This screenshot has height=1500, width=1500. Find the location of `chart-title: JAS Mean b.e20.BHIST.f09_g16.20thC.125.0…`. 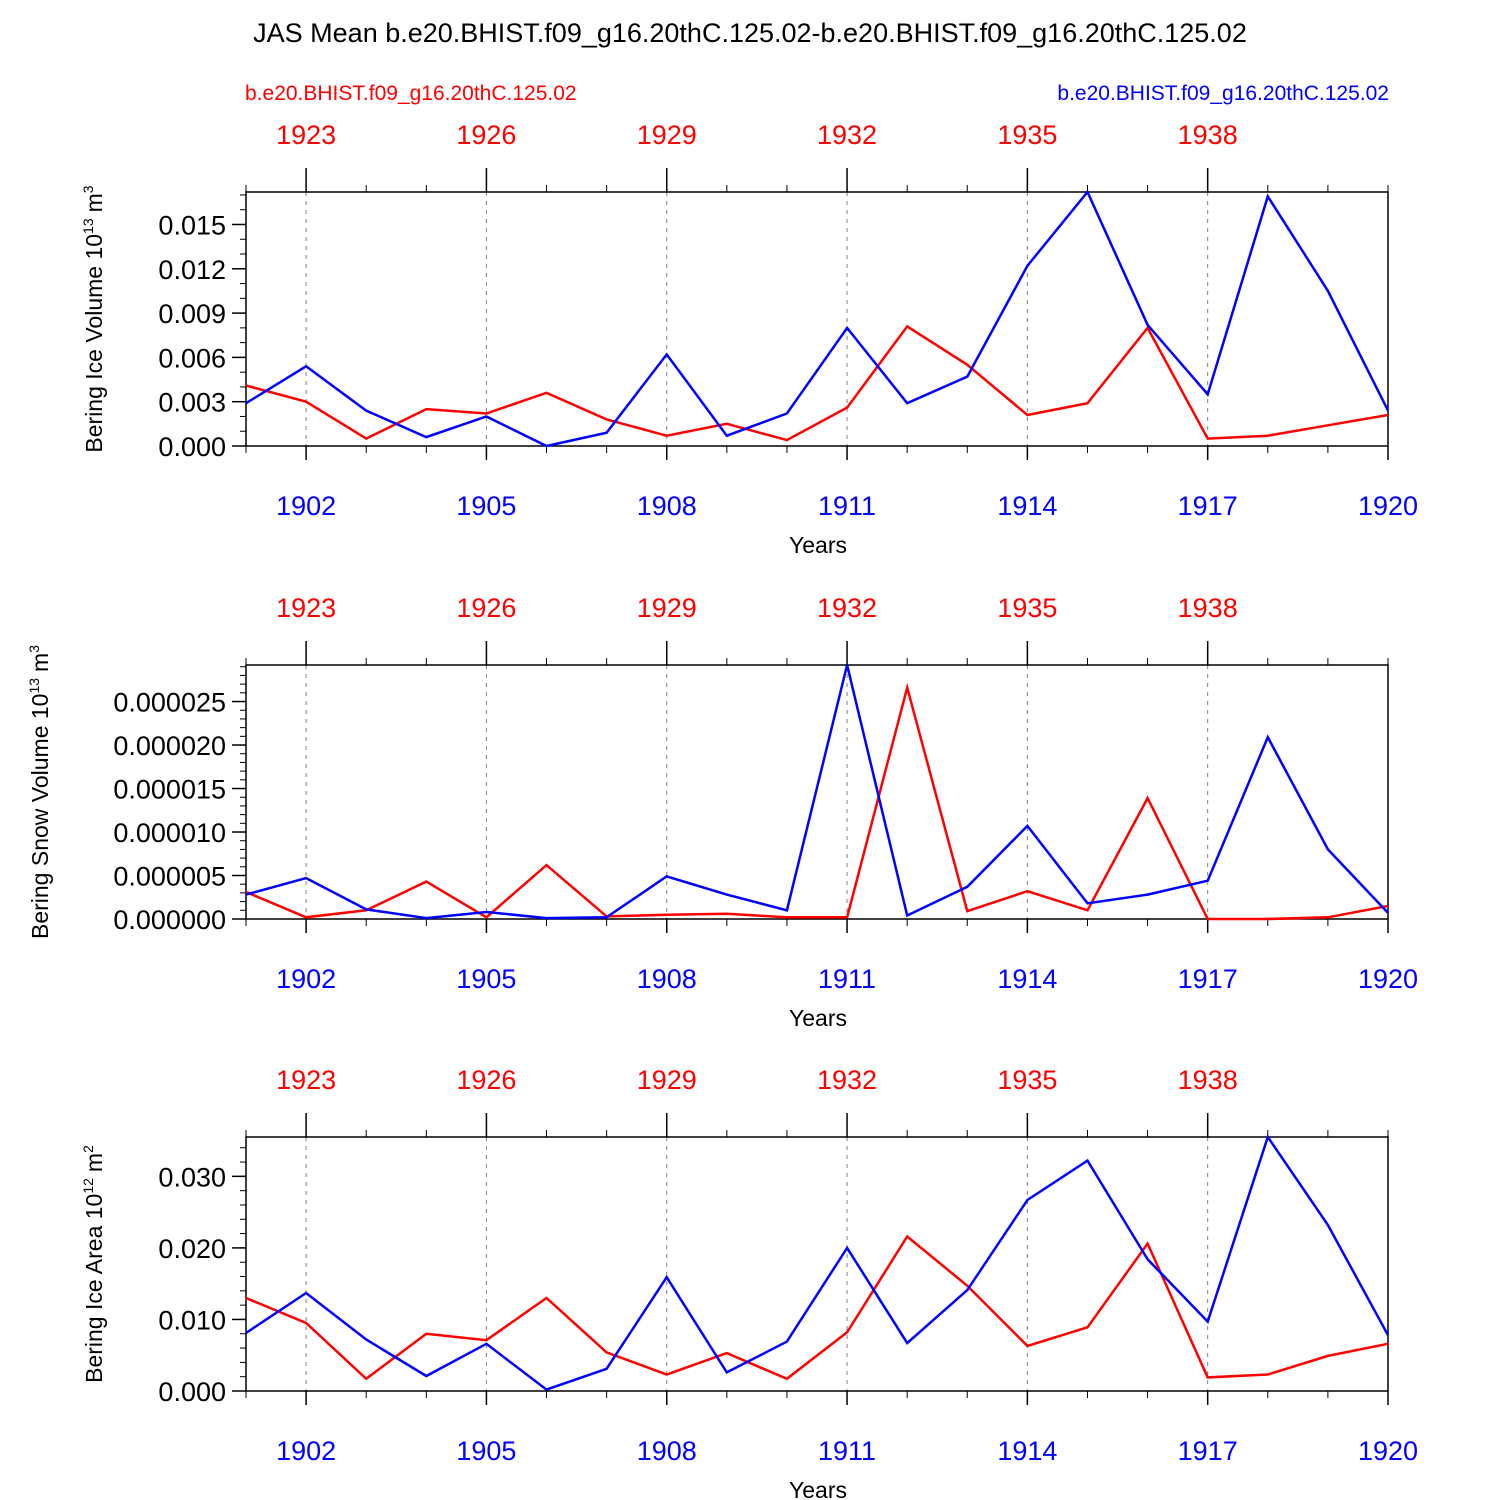

chart-title: JAS Mean b.e20.BHIST.f09_g16.20thC.125.0… is located at coordinates (750, 33).